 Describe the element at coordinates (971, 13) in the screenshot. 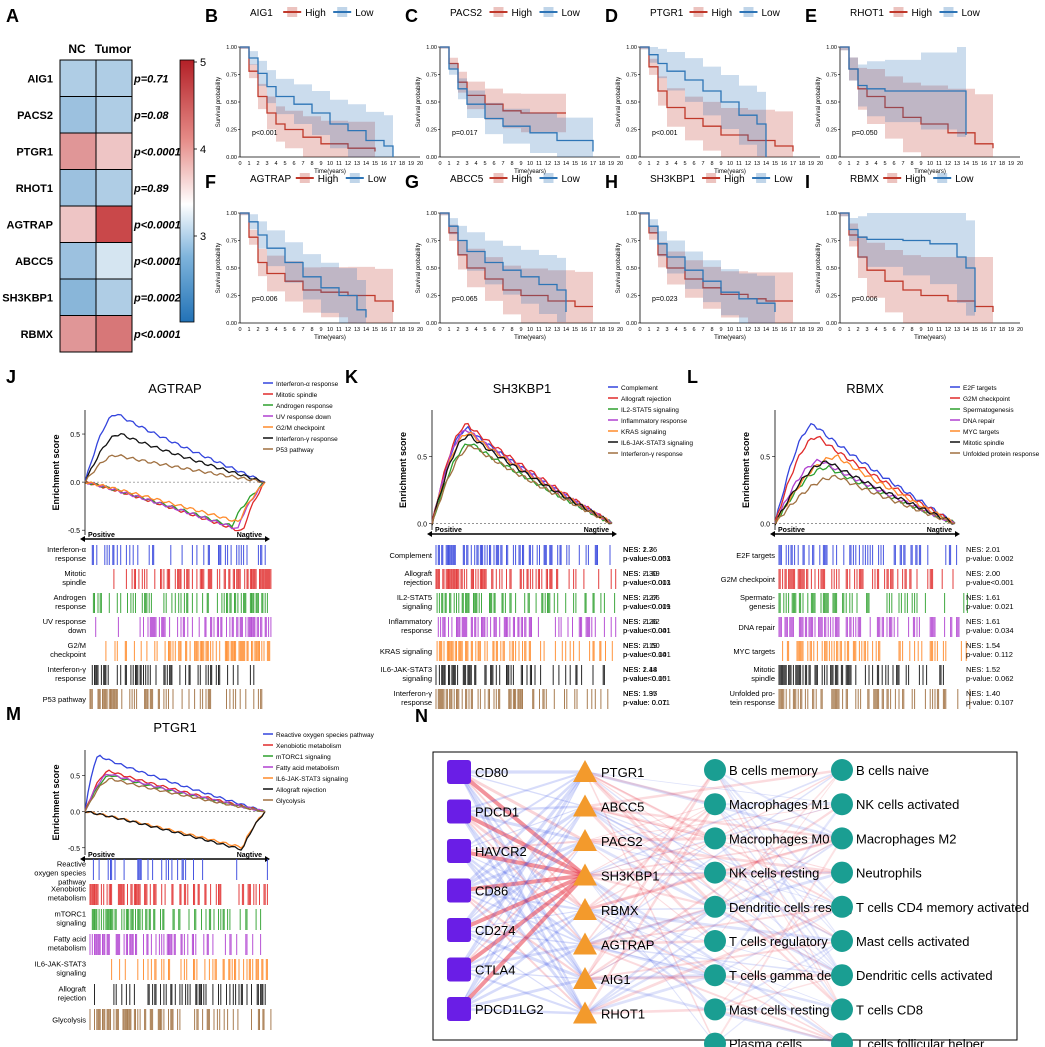

I see `km-legend-low-label: Low` at that location.